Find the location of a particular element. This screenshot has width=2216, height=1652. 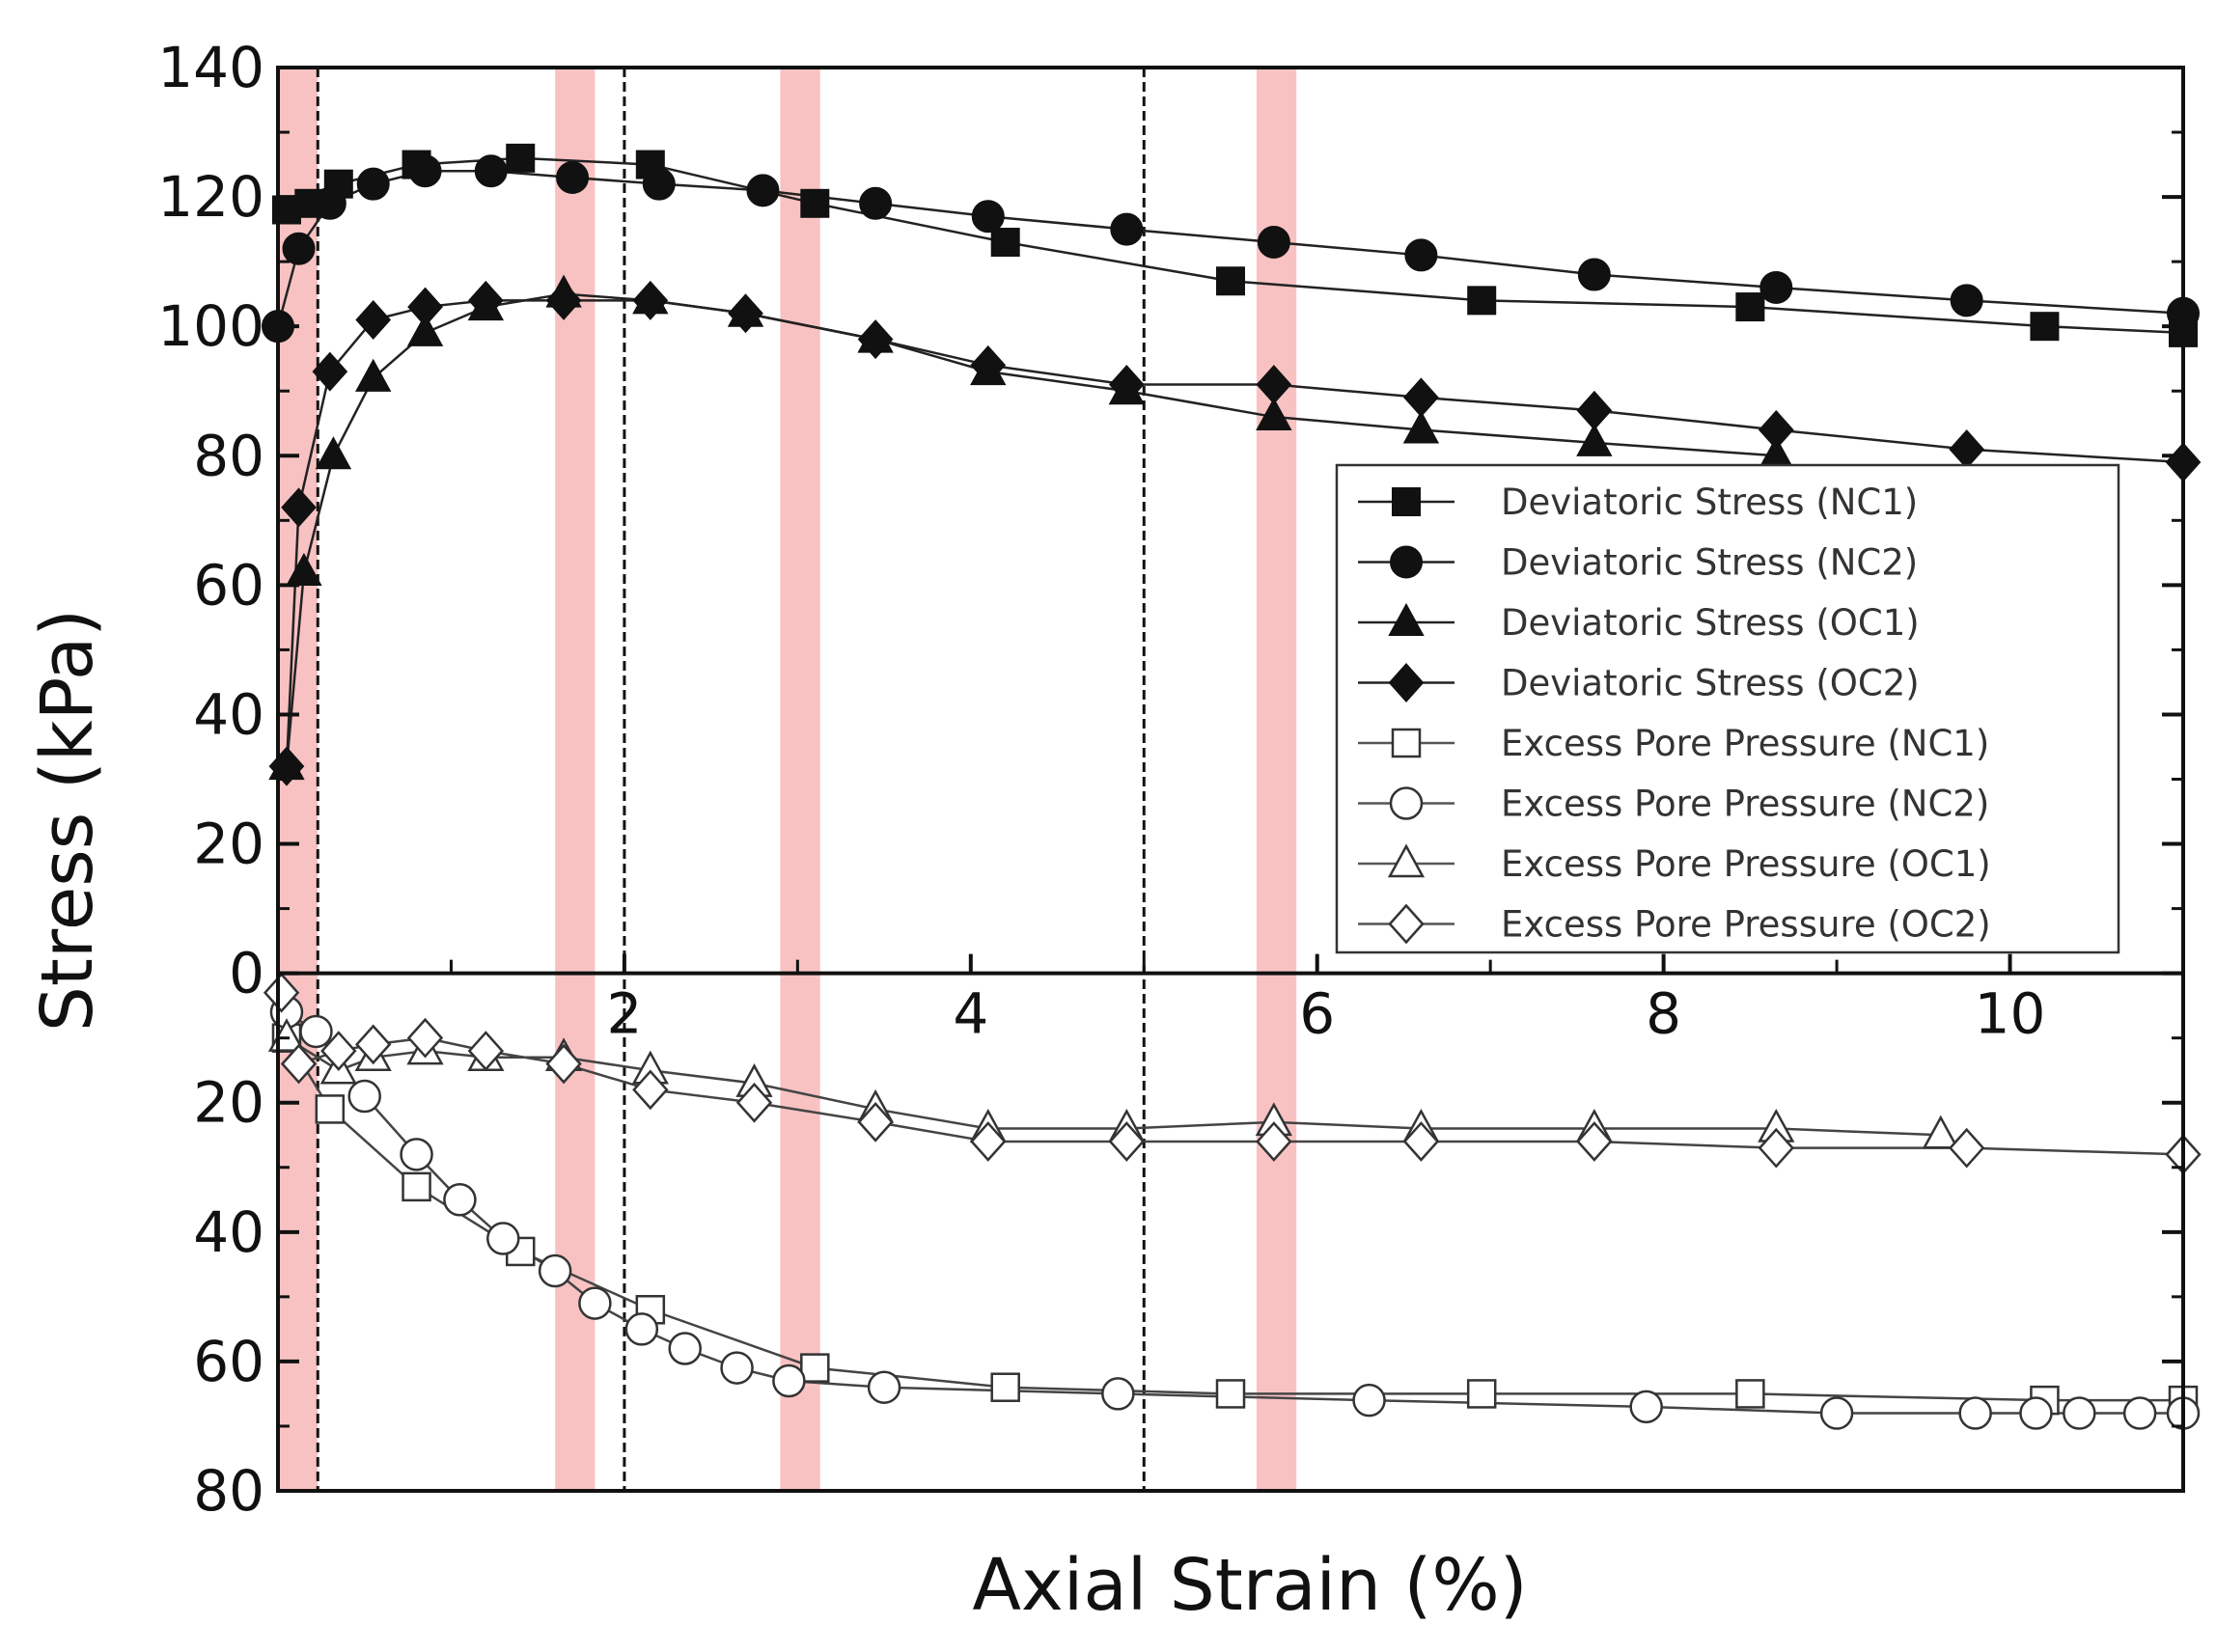

x-tick-label-4: 4 is located at coordinates (970, 1014).